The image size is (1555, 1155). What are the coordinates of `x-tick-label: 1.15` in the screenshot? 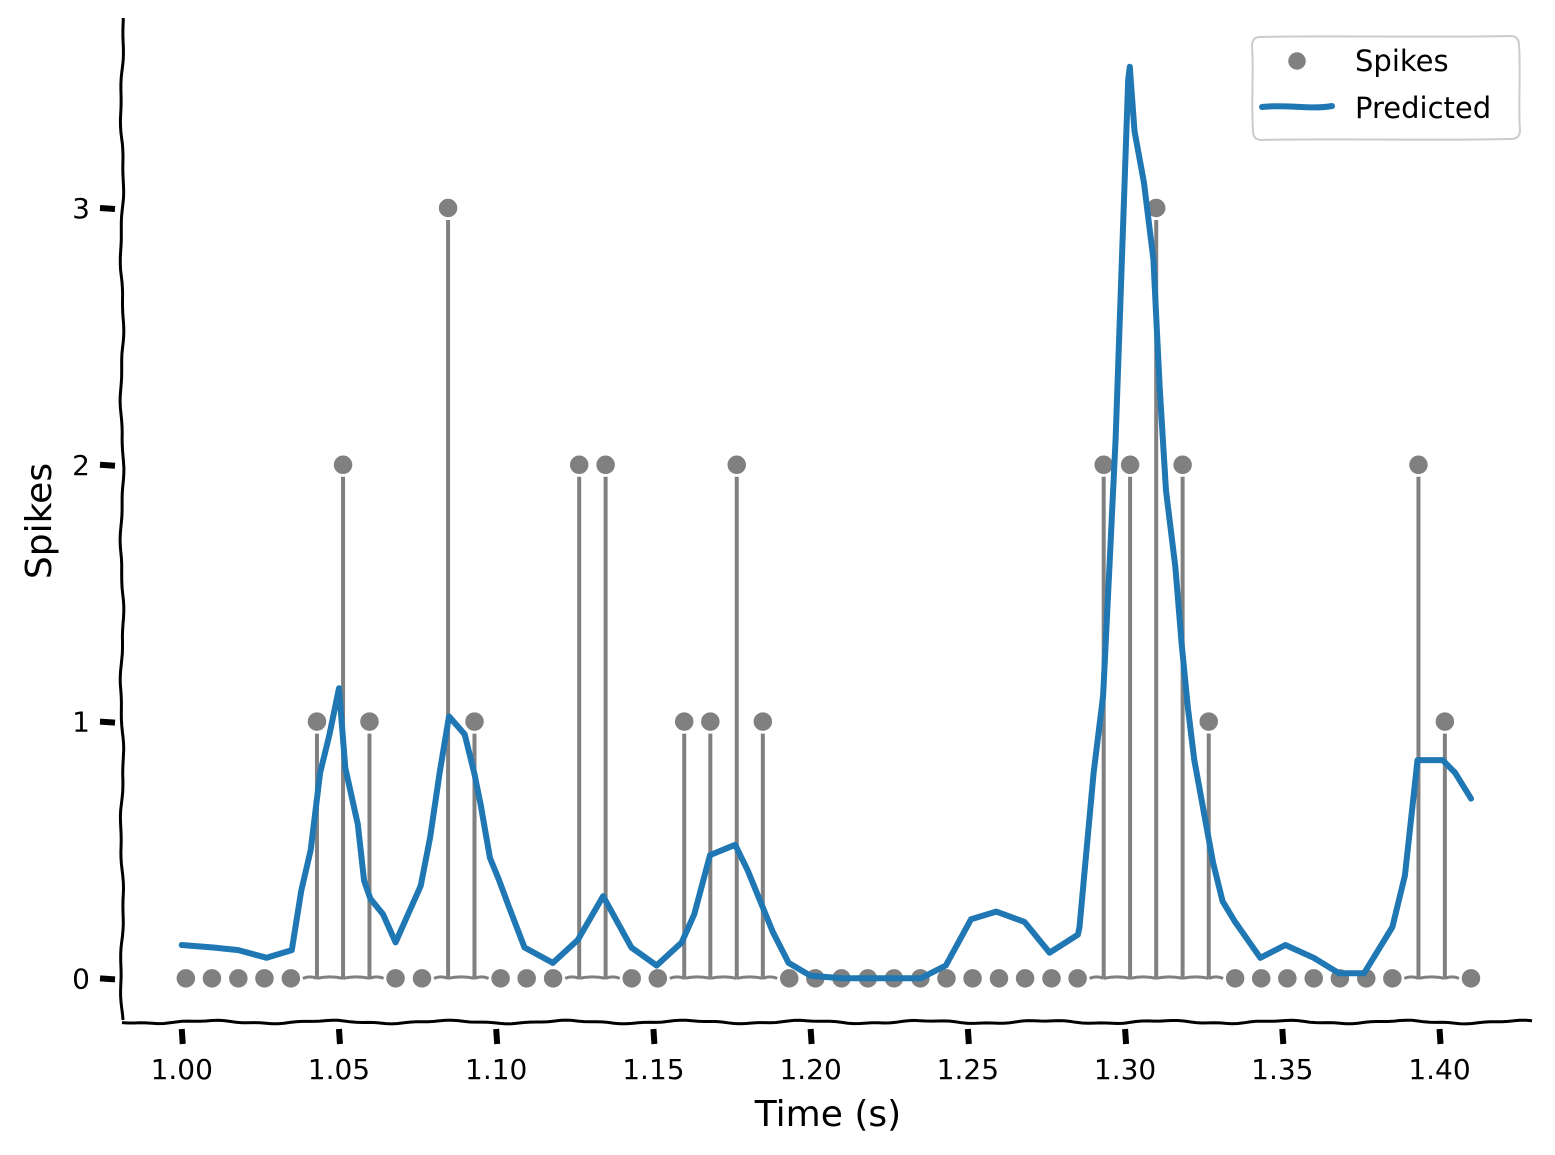 It's located at (653, 1069).